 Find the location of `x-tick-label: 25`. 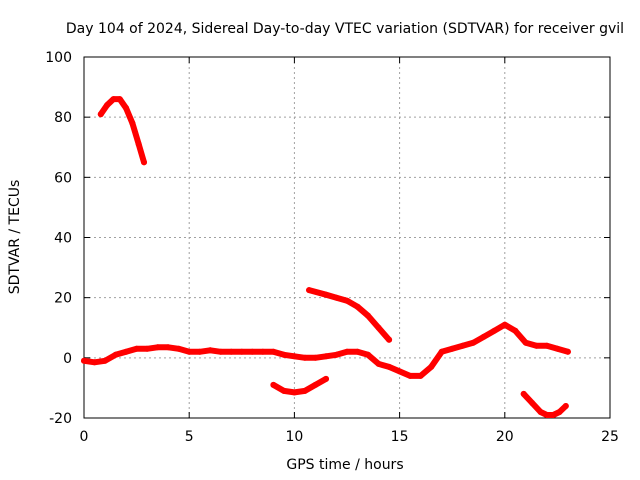

x-tick-label: 25 is located at coordinates (610, 437).